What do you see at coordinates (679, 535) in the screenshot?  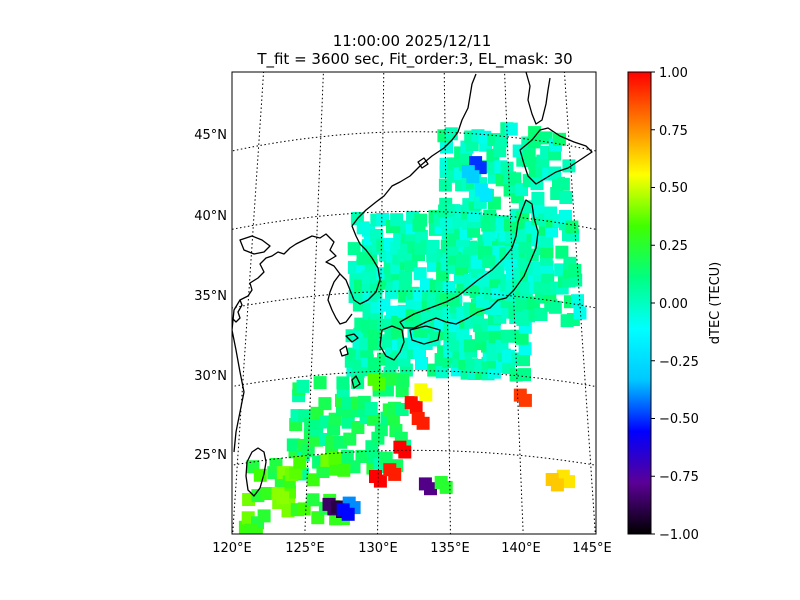 I see `colorbar-tick-label: −1.00` at bounding box center [679, 535].